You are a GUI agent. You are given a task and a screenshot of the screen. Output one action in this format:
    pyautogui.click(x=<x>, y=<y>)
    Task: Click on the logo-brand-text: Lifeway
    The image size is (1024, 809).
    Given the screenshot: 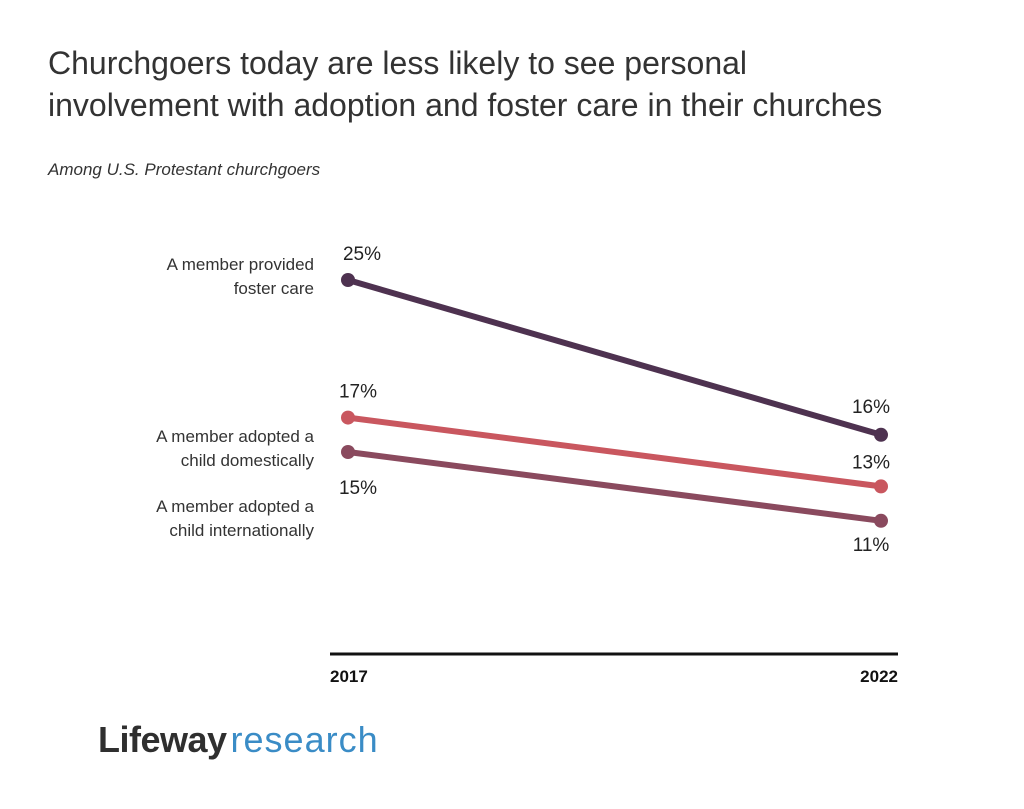 What is the action you would take?
    pyautogui.click(x=162, y=739)
    